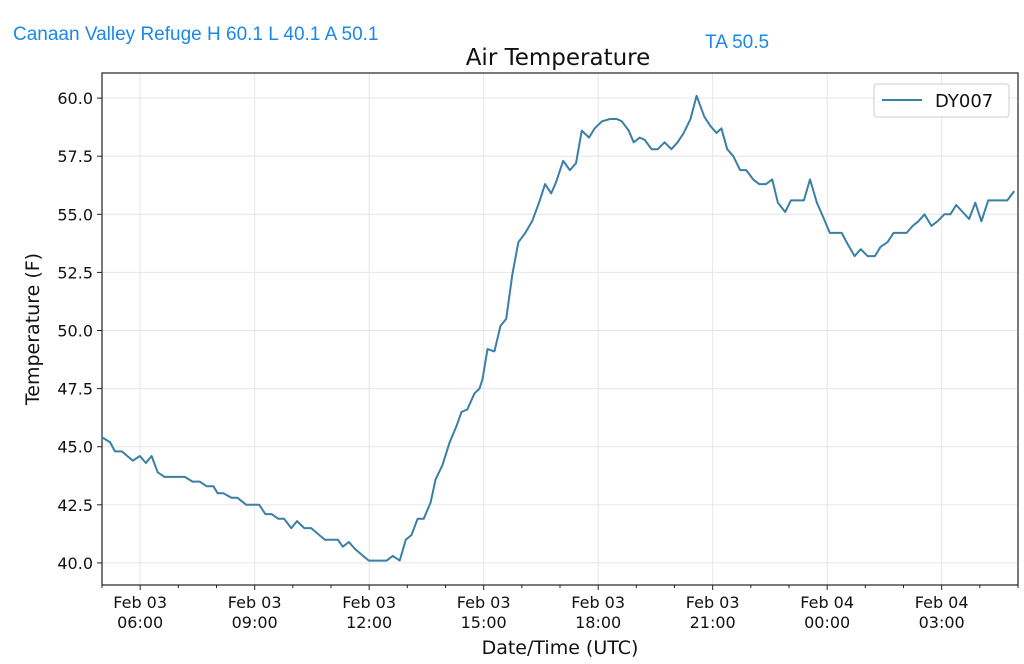 The image size is (1024, 664). I want to click on y-tick-label: 40.0, so click(75, 563).